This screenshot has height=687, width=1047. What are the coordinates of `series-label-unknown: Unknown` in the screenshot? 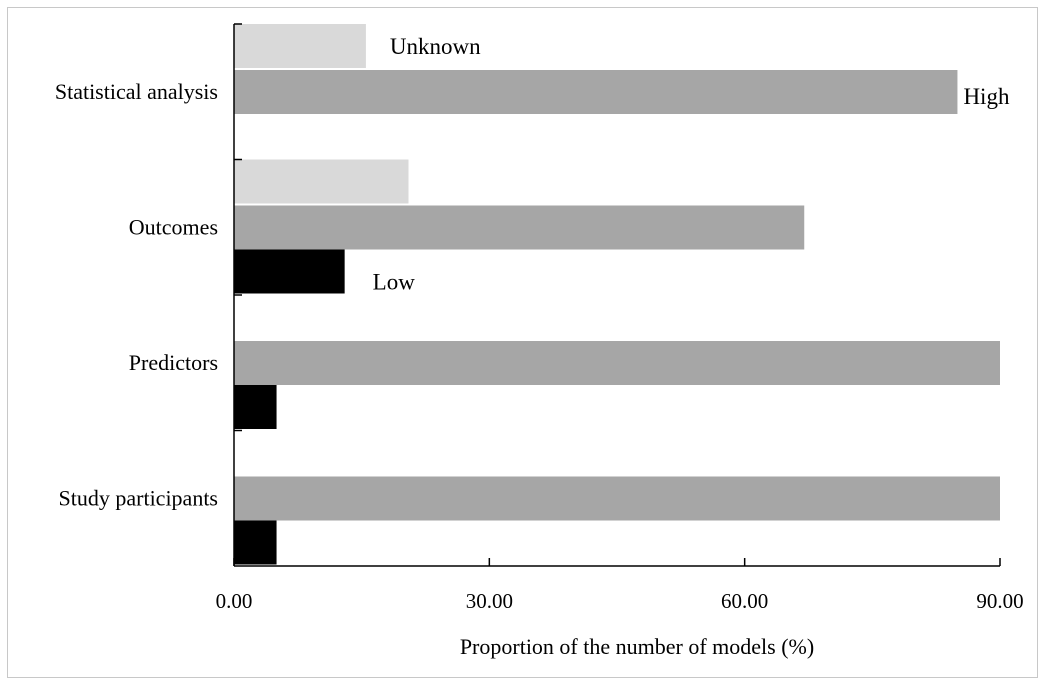 It's located at (435, 46).